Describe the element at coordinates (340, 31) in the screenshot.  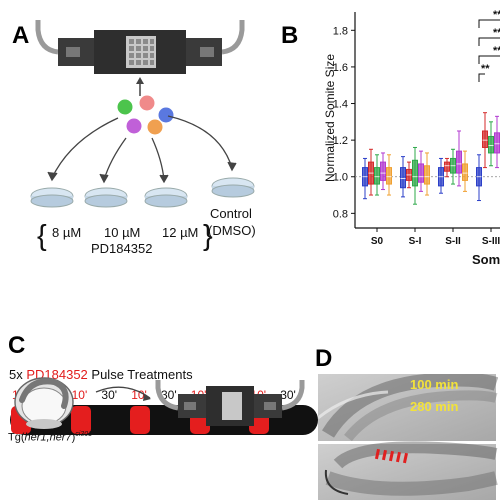
I see `y-tick-label: 1.8` at that location.